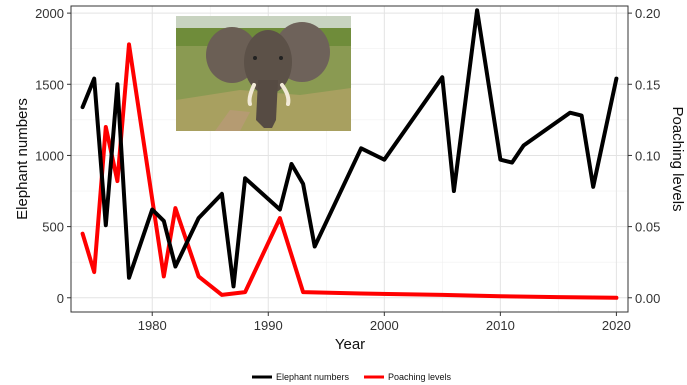  I want to click on y-axis-title: Elephant numbers, so click(22, 159).